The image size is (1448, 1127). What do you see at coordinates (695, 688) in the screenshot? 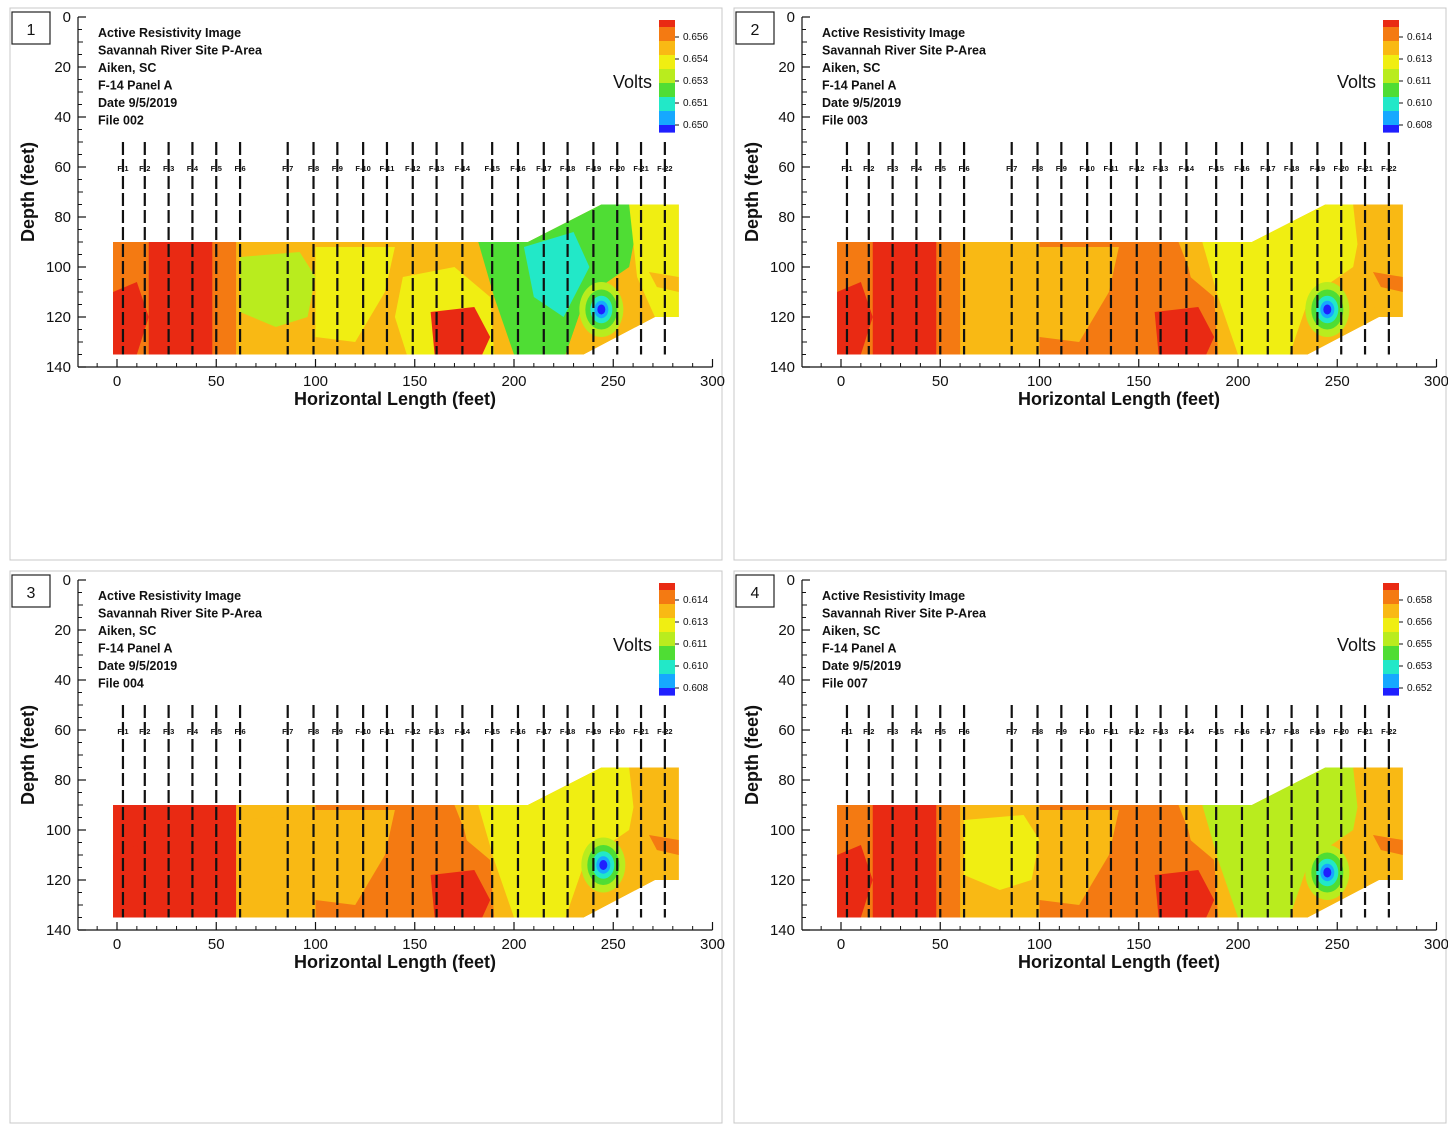
I see `colorbar-tick-label: 0.608` at bounding box center [695, 688].